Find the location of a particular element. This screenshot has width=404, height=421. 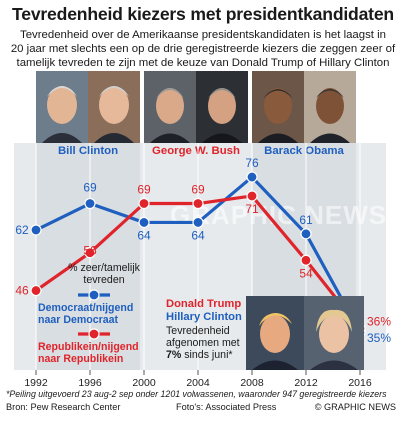

president-label-clinton: Bill Clinton is located at coordinates (88, 151).